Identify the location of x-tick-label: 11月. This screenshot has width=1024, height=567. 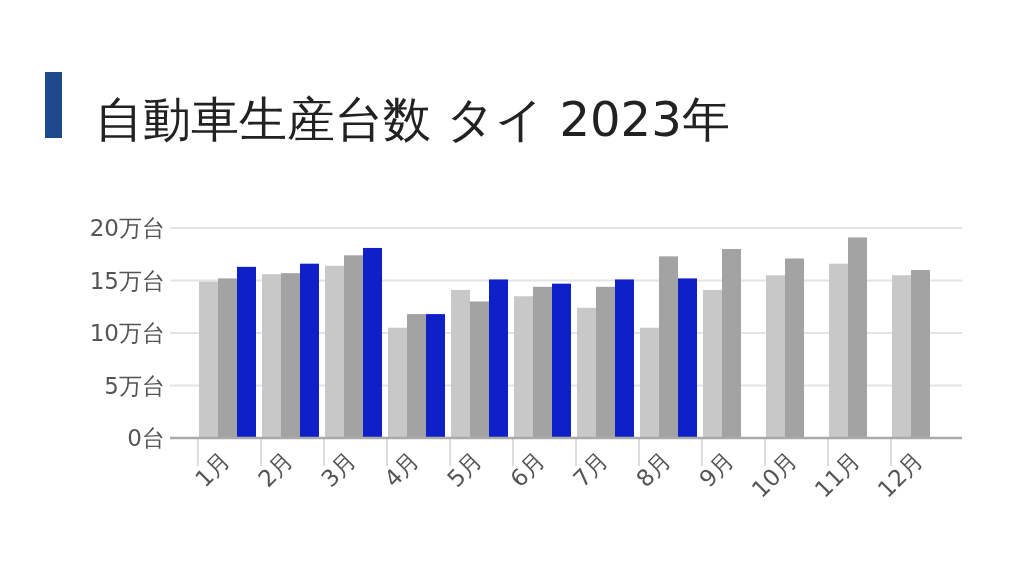
(837, 475).